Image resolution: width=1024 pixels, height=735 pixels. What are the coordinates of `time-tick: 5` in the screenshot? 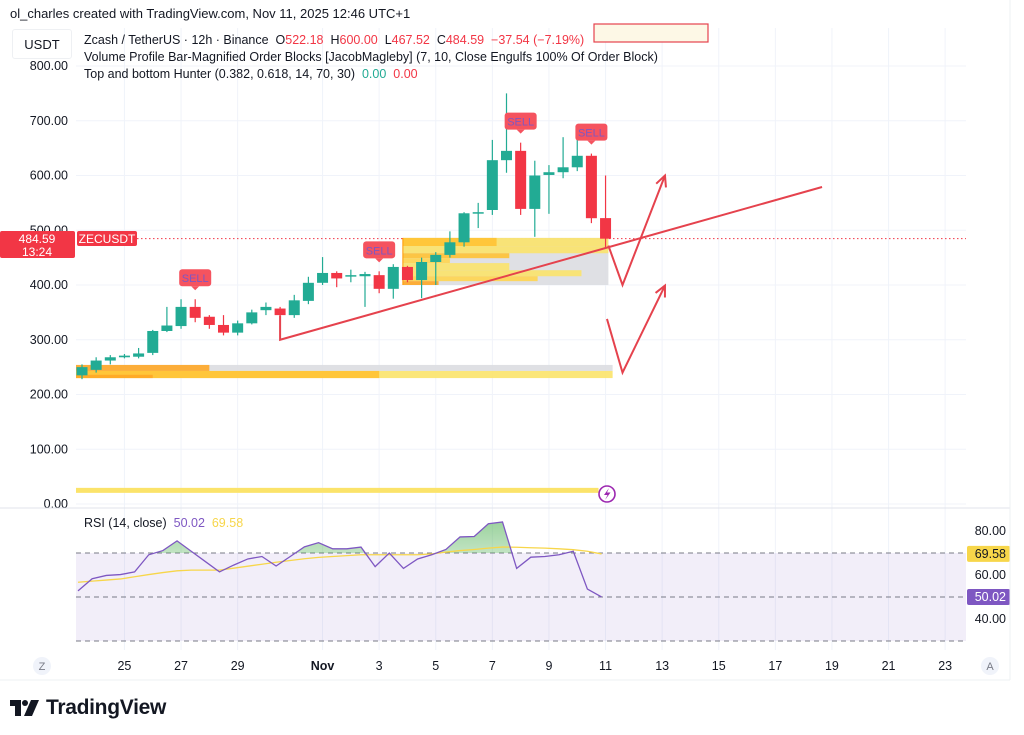 It's located at (435, 666).